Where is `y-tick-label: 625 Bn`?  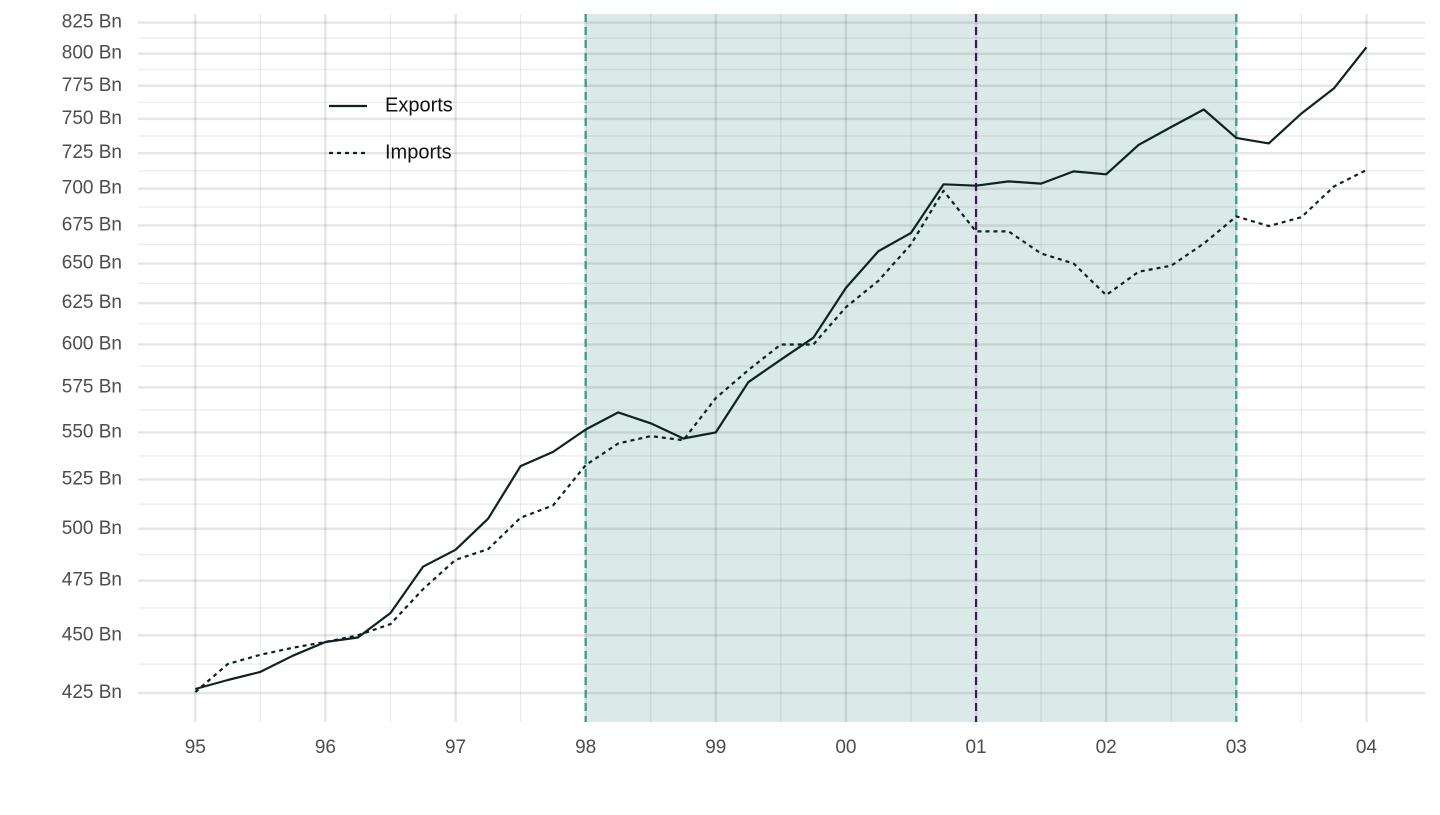 y-tick-label: 625 Bn is located at coordinates (92, 302).